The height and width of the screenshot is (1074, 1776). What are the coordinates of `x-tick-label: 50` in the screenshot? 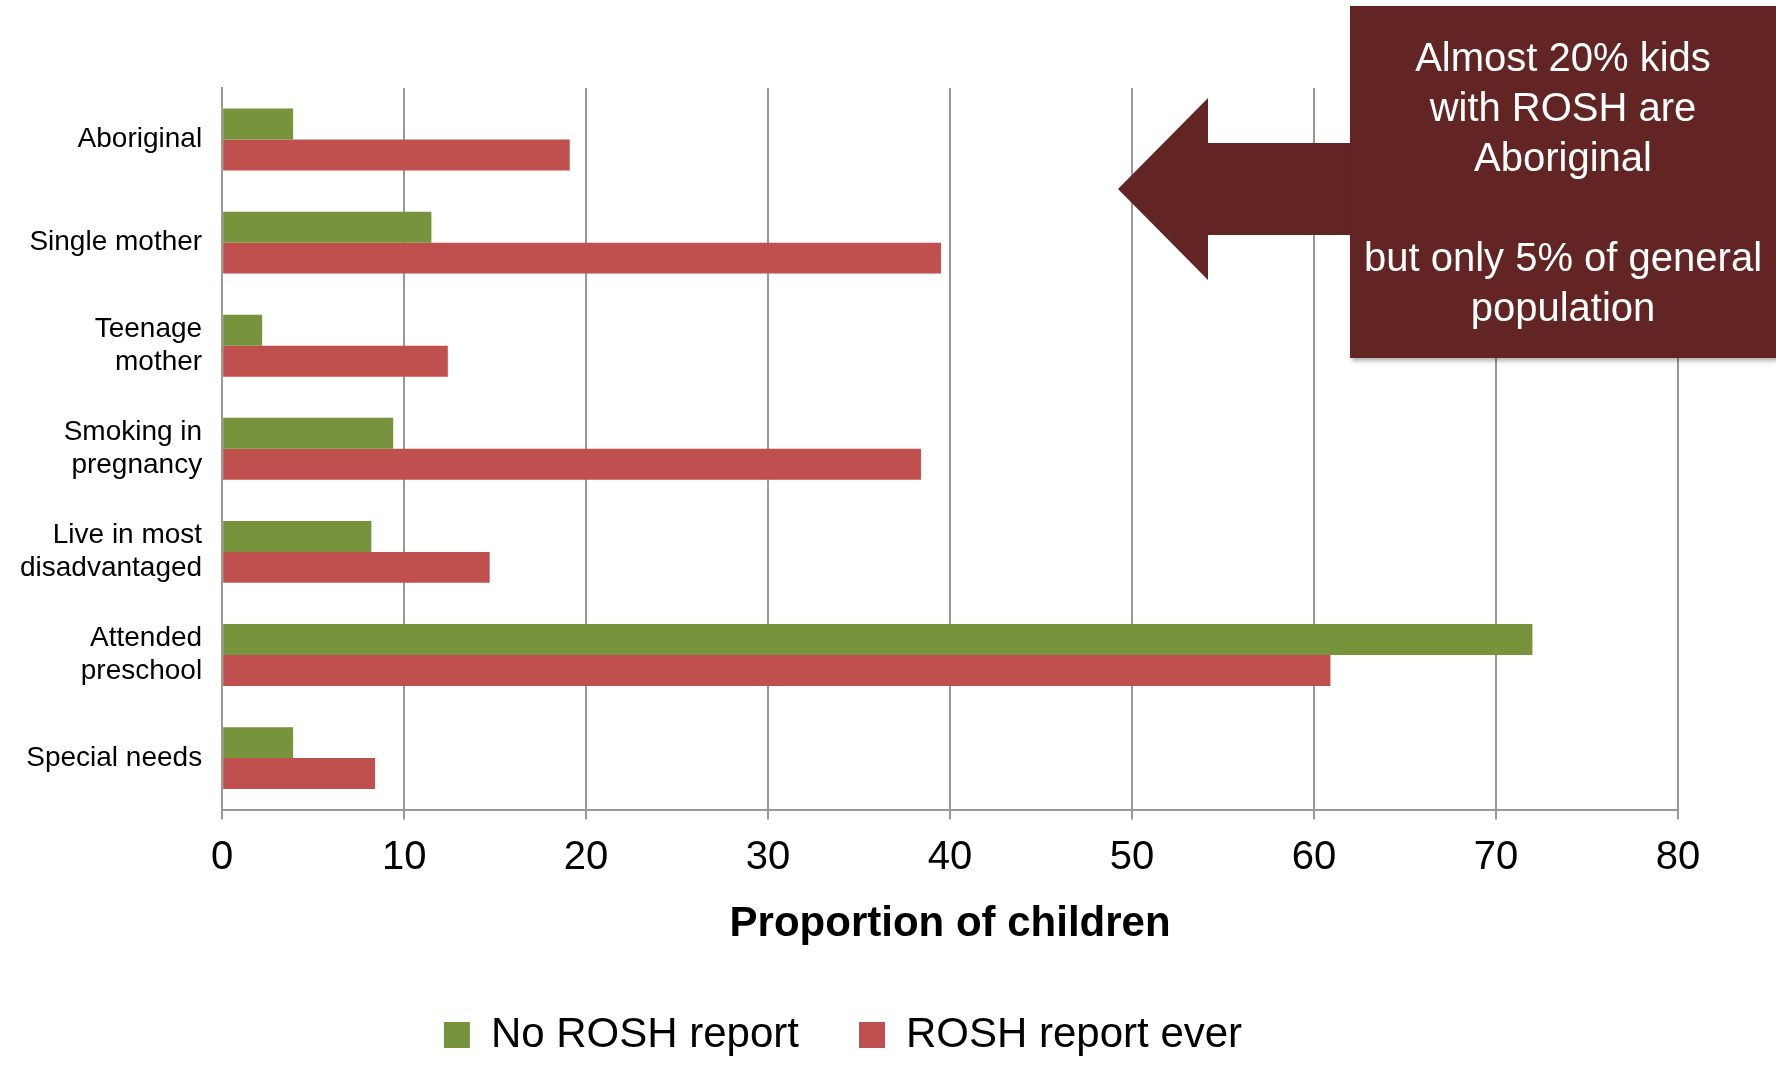 It's located at (1132, 854).